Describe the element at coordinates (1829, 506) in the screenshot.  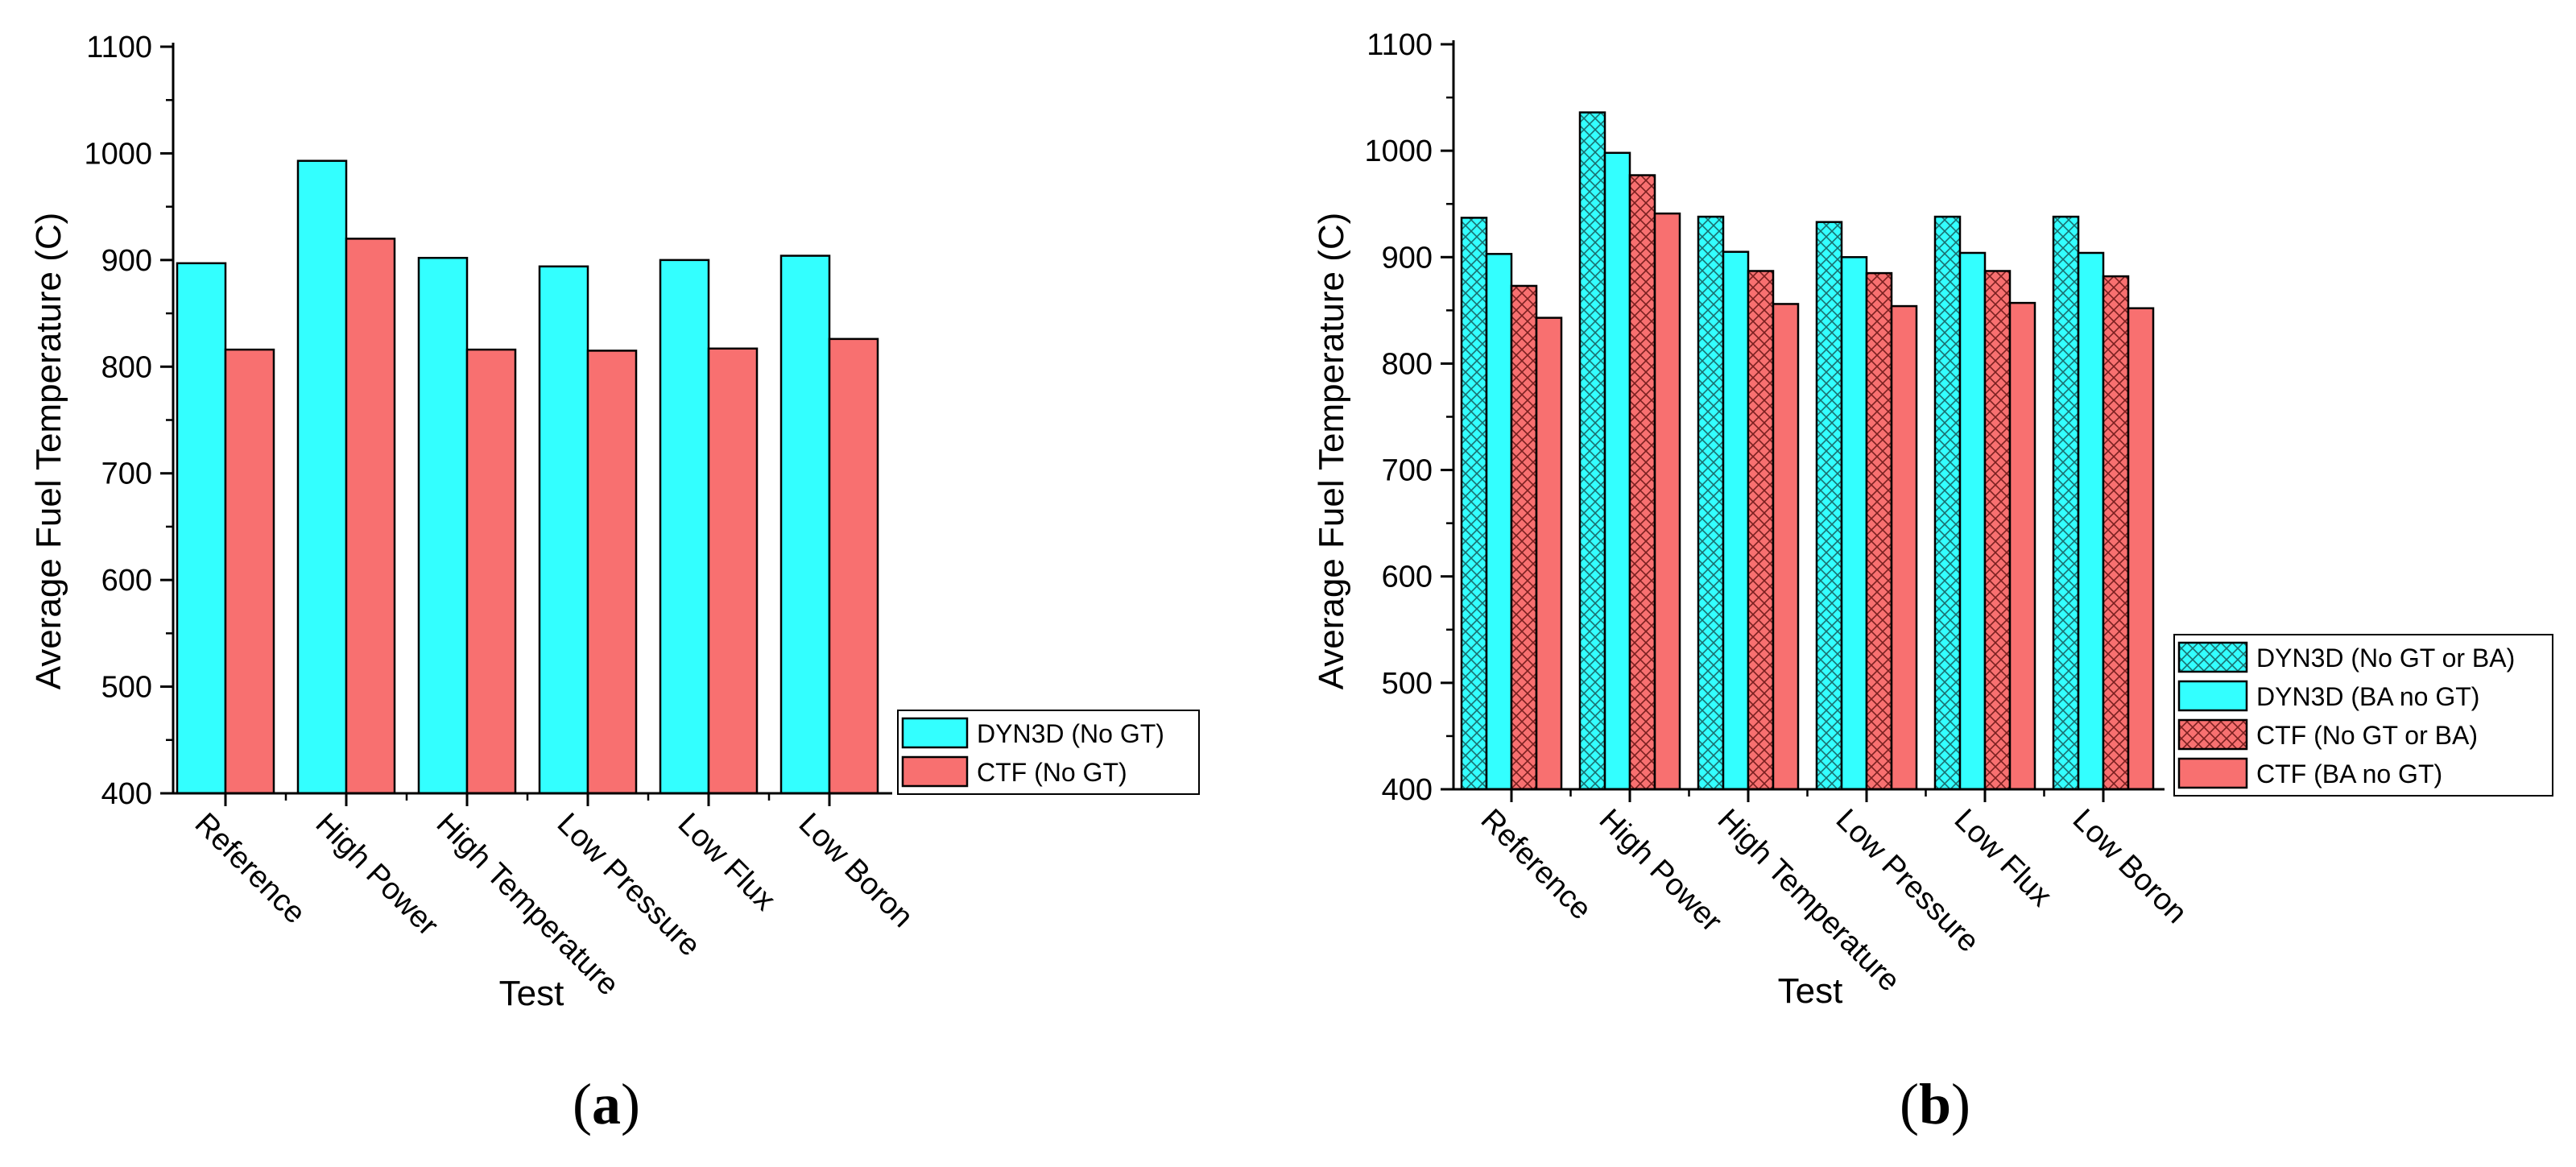
I see `bar-b-s0-c3` at that location.